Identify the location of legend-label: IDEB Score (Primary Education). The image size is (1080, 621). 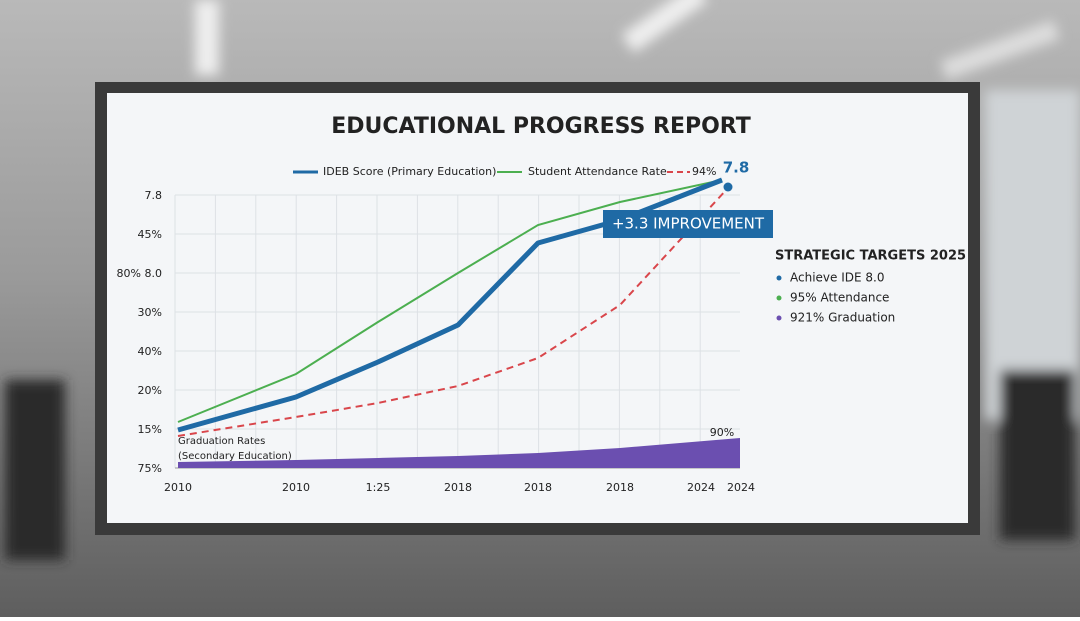
(409, 171).